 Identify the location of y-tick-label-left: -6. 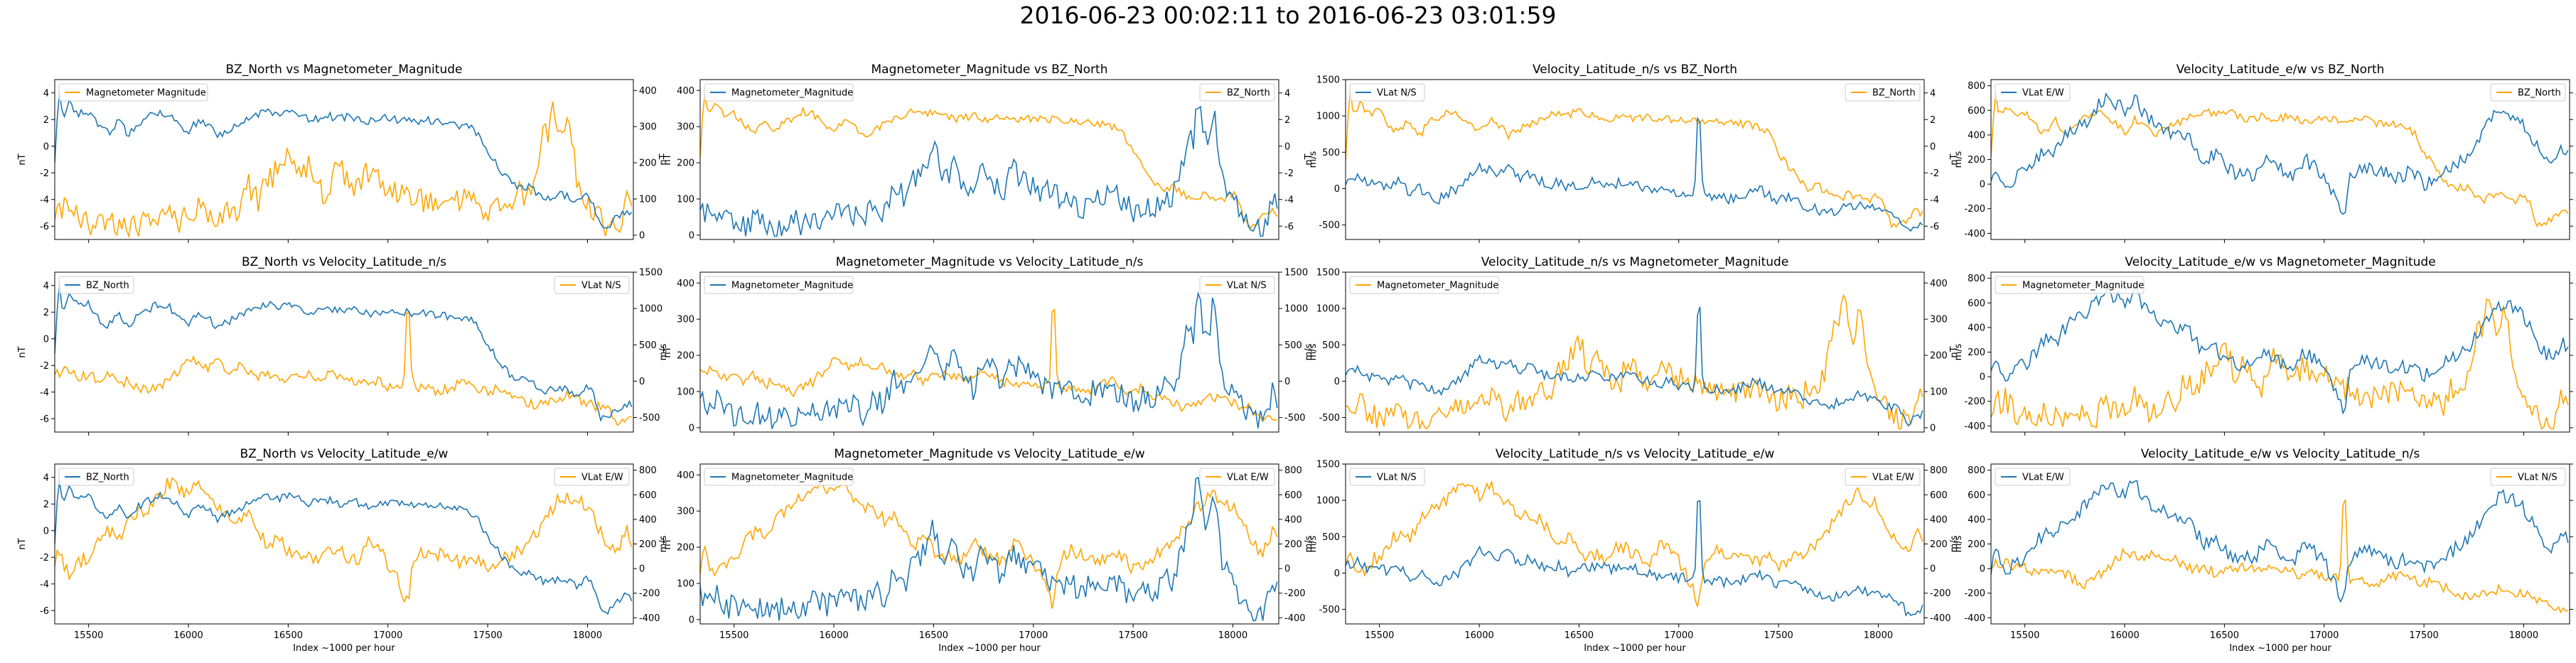
(44, 227).